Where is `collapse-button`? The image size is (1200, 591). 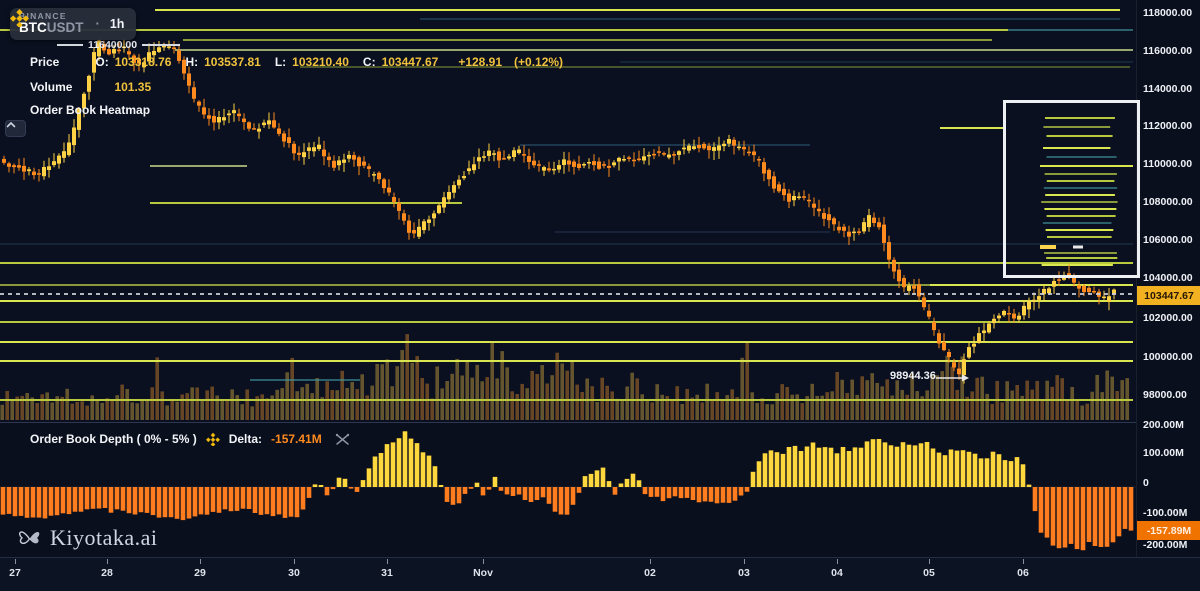 collapse-button is located at coordinates (15, 128).